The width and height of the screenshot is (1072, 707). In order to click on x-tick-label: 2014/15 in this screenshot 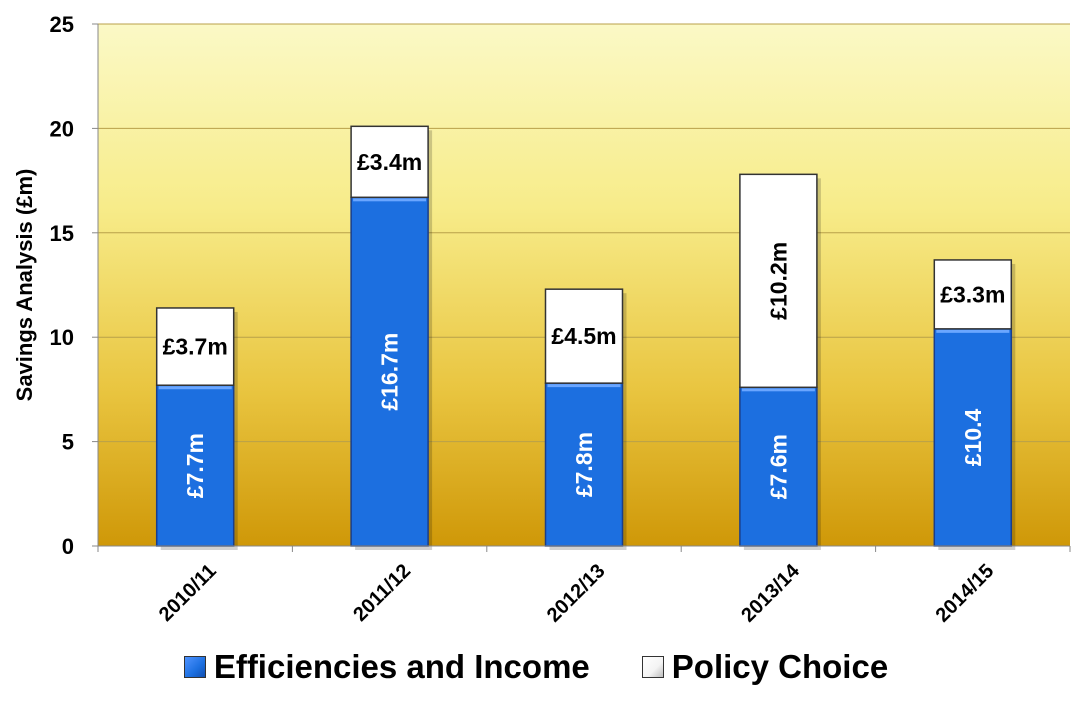, I will do `click(965, 593)`.